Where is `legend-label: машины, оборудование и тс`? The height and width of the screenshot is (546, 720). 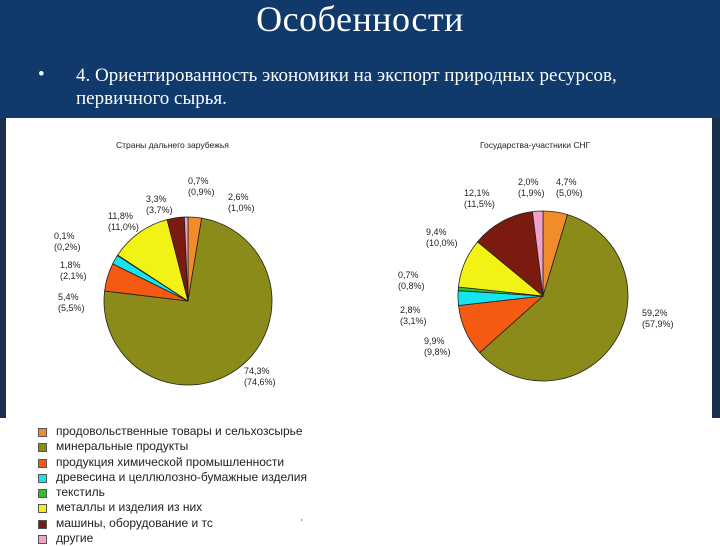
legend-label: машины, оборудование и тс is located at coordinates (134, 522).